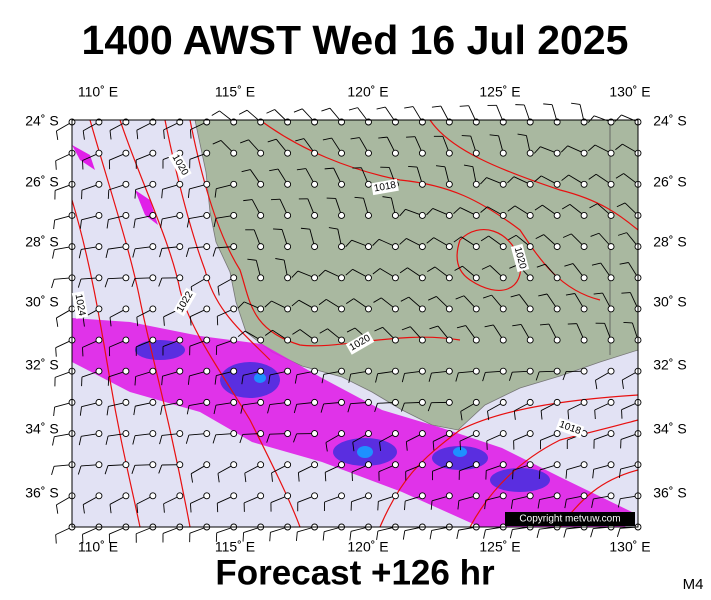  I want to click on isobar-label-box, so click(360, 343).